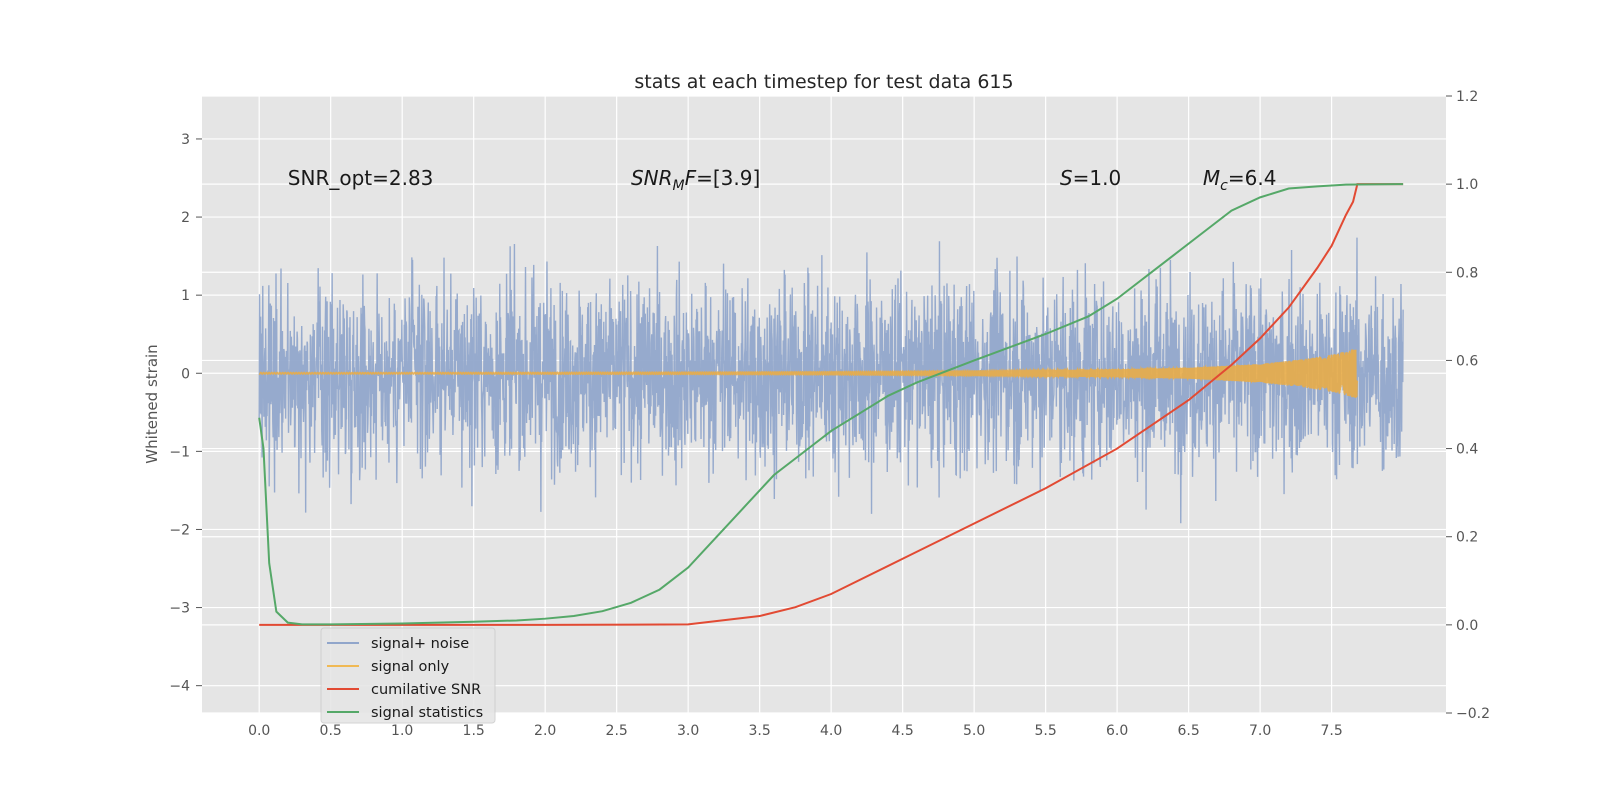 The height and width of the screenshot is (805, 1600). What do you see at coordinates (695, 180) in the screenshot?
I see `annotation-text: SNRMF=[3.9]` at bounding box center [695, 180].